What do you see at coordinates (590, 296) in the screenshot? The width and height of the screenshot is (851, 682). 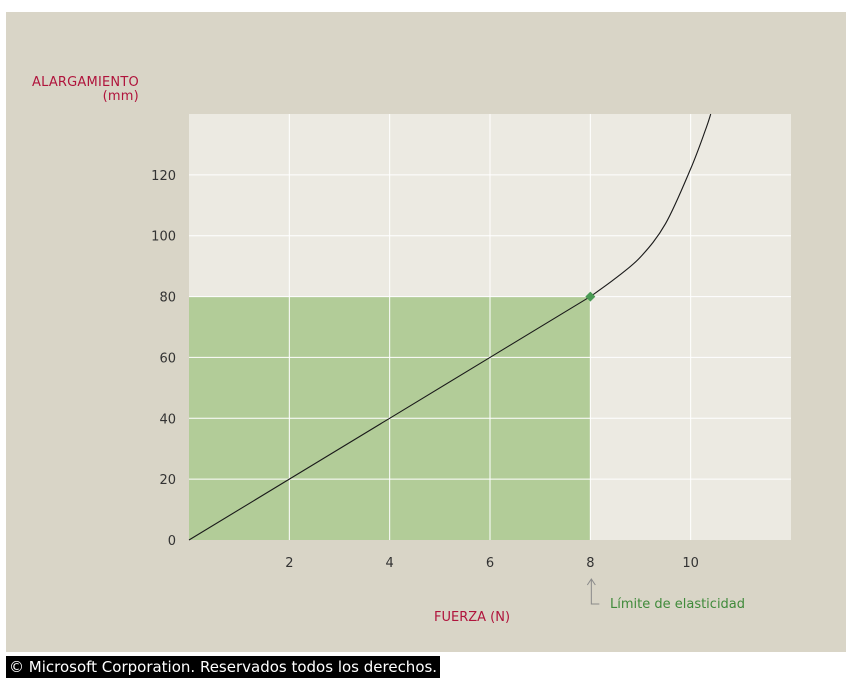 I see `elastic-limit-marker` at bounding box center [590, 296].